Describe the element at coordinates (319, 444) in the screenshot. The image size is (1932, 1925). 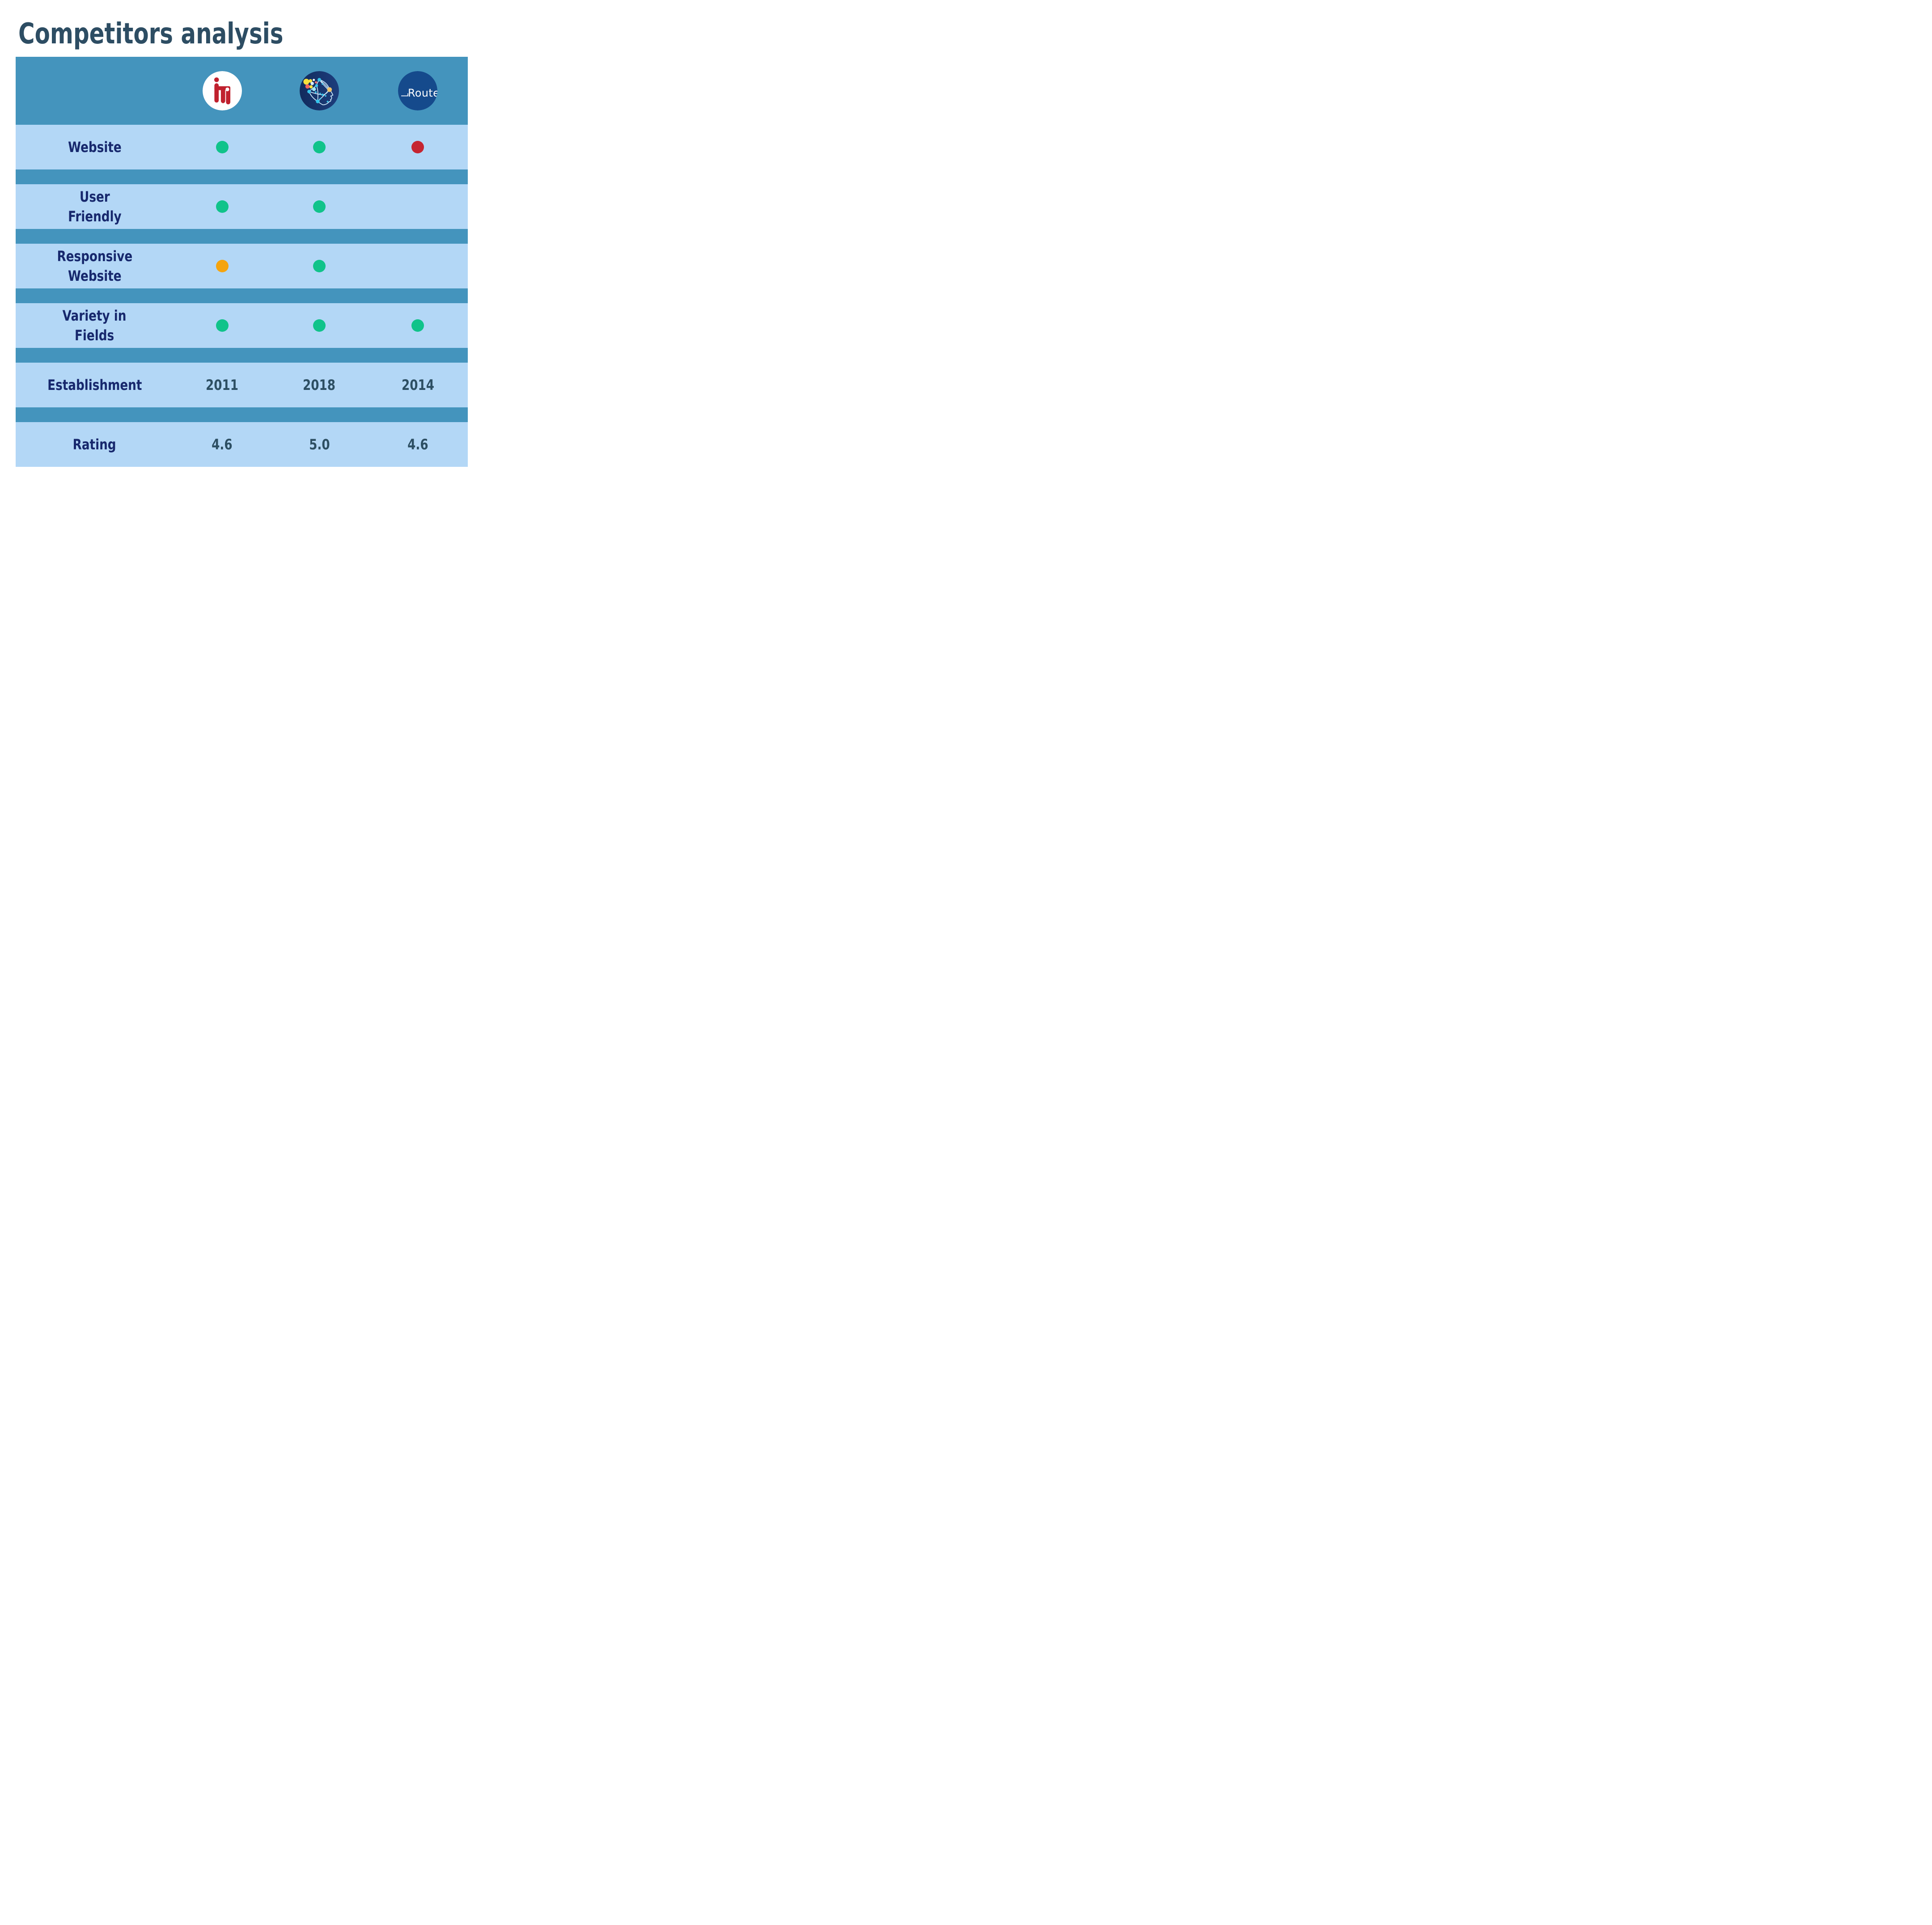
I see `cell-value: 5.0` at that location.